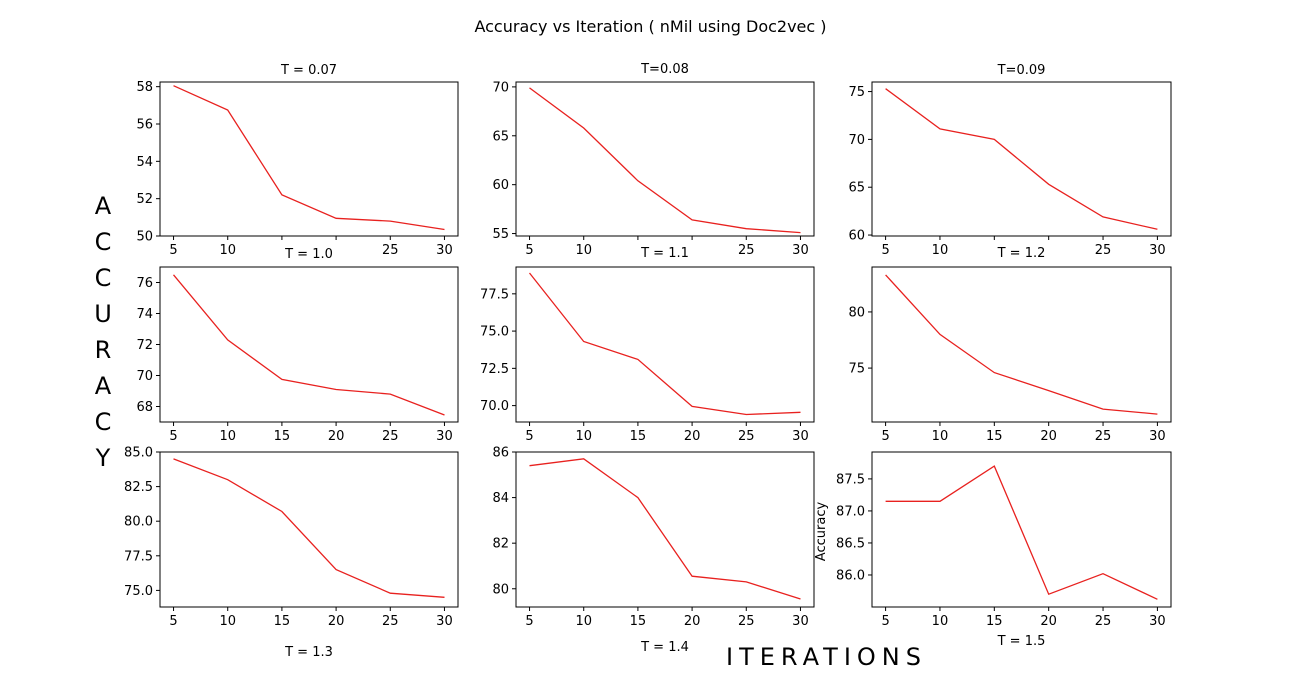  I want to click on subplot-title: T = 1.4, so click(664, 647).